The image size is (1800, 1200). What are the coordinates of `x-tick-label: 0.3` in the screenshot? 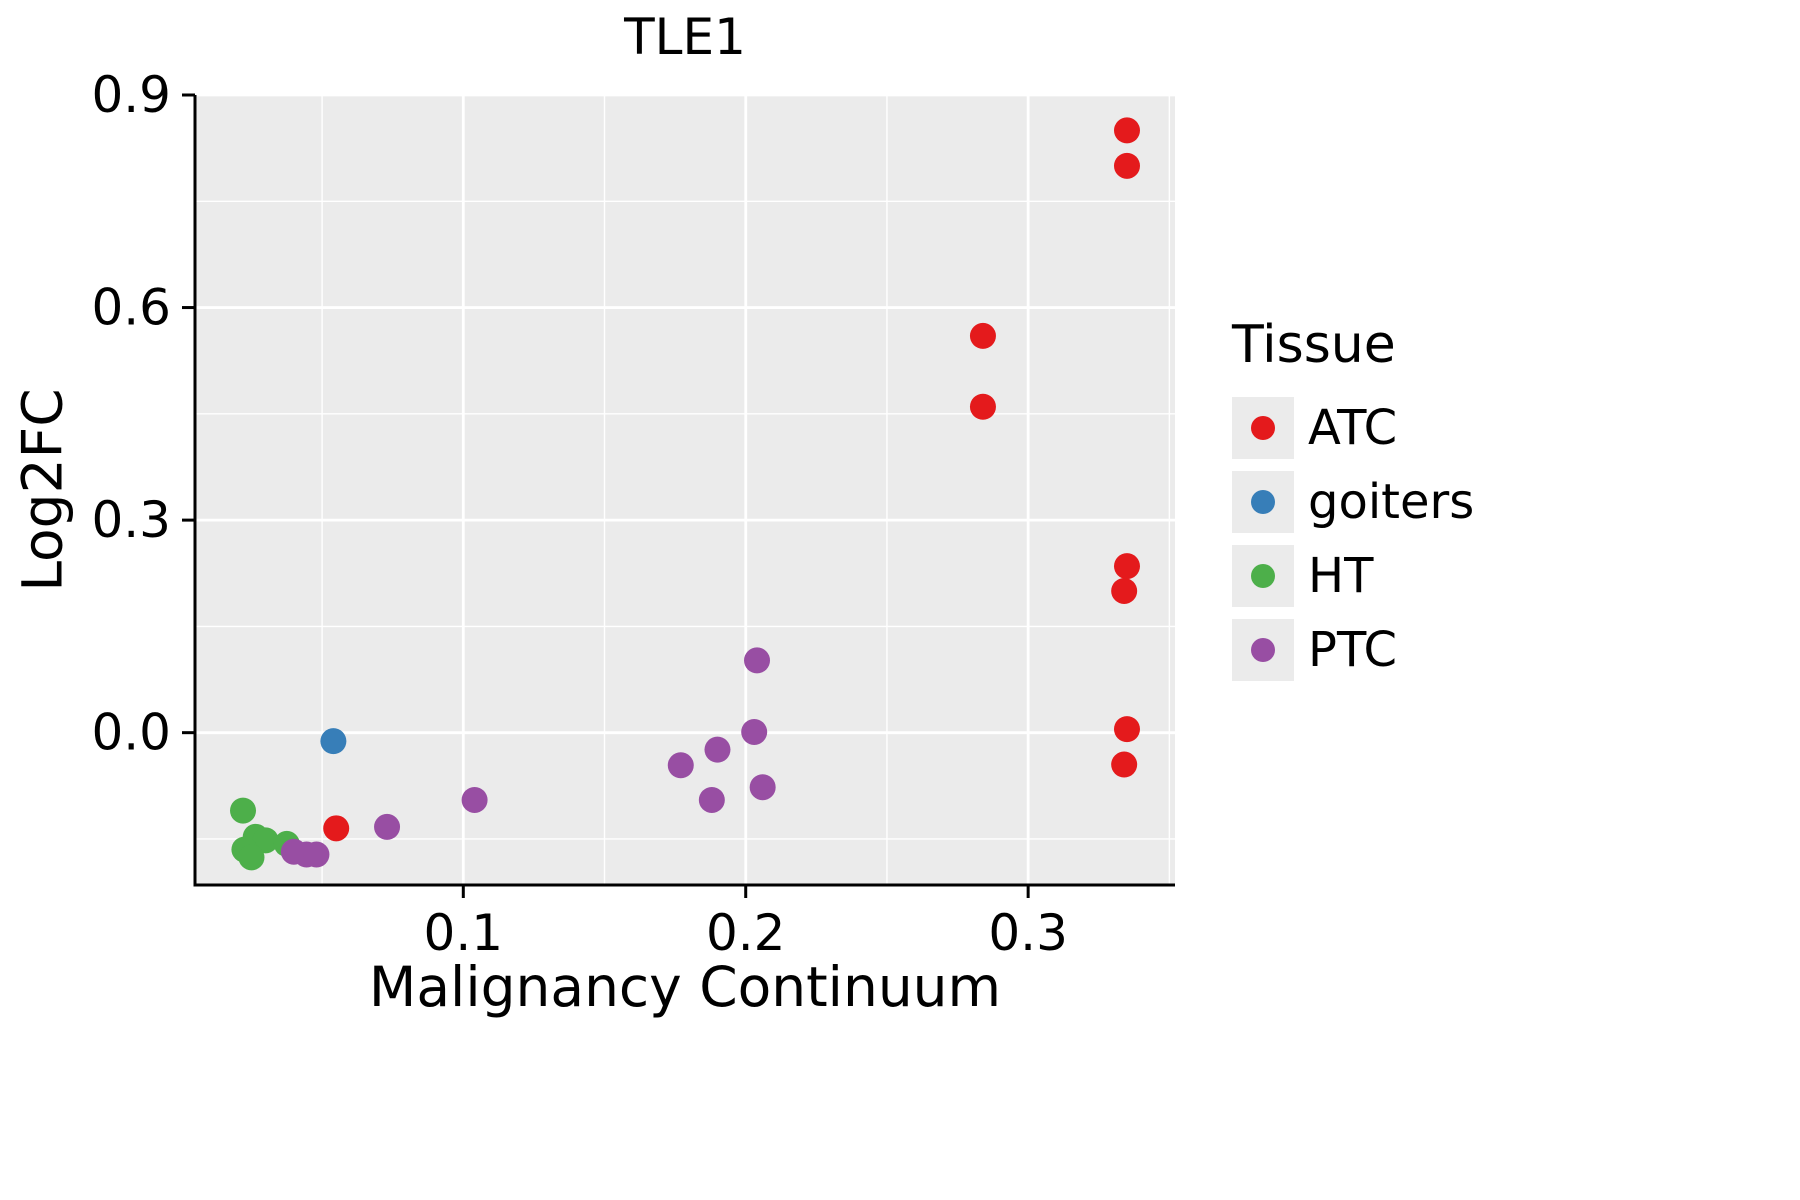 It's located at (1028, 933).